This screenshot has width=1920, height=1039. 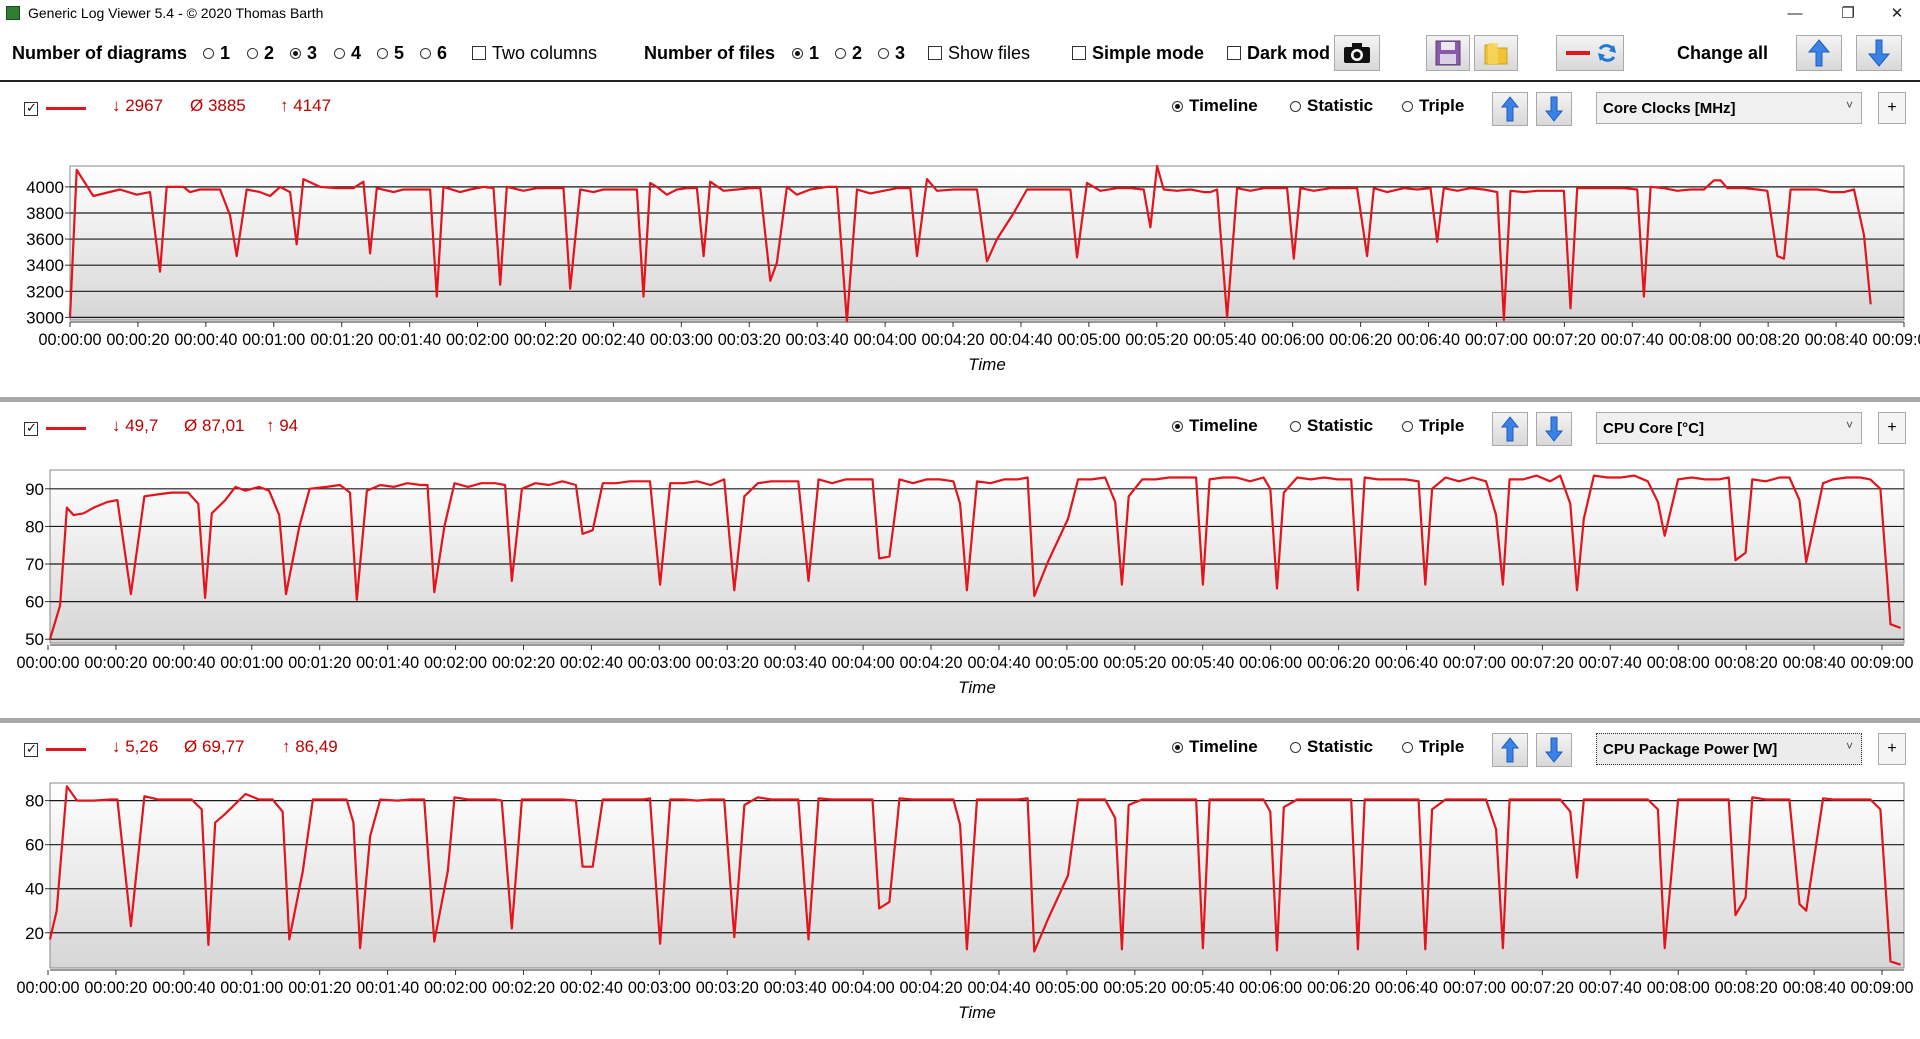 I want to click on move-up-all-button, so click(x=1819, y=53).